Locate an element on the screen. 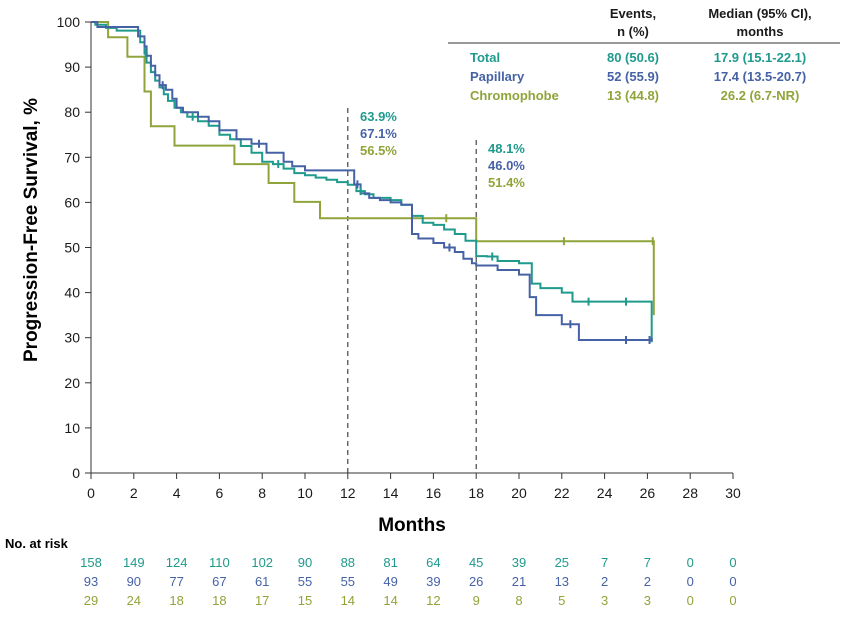  at-risk-total-value: 25 is located at coordinates (562, 562).